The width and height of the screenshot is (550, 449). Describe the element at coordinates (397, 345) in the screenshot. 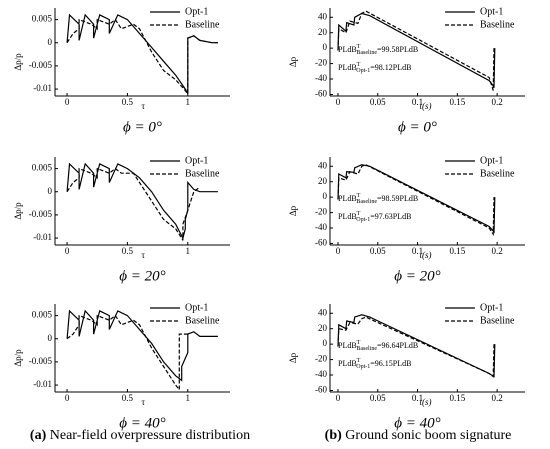

I see `annotation-text: =96.64PLdB` at that location.